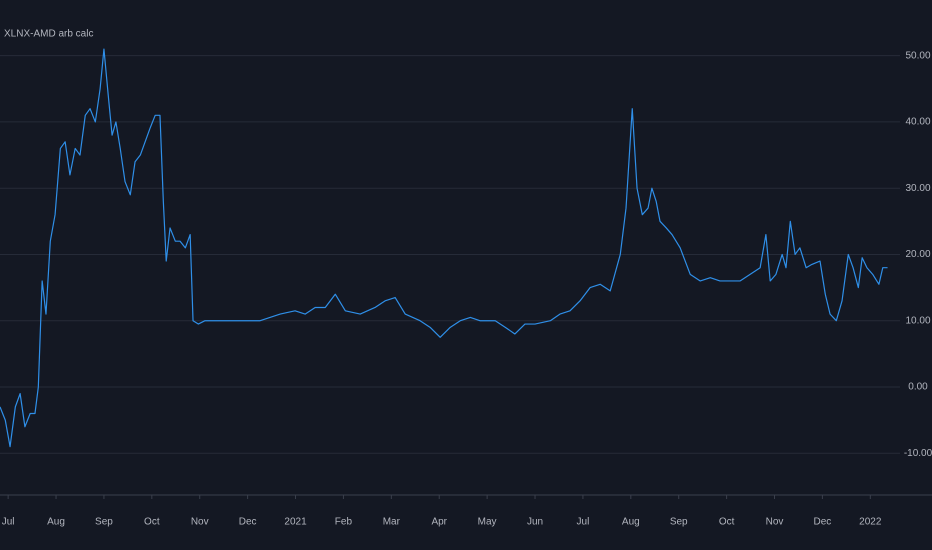 Image resolution: width=932 pixels, height=550 pixels. What do you see at coordinates (917, 320) in the screenshot?
I see `y-tick-label: 10.00` at bounding box center [917, 320].